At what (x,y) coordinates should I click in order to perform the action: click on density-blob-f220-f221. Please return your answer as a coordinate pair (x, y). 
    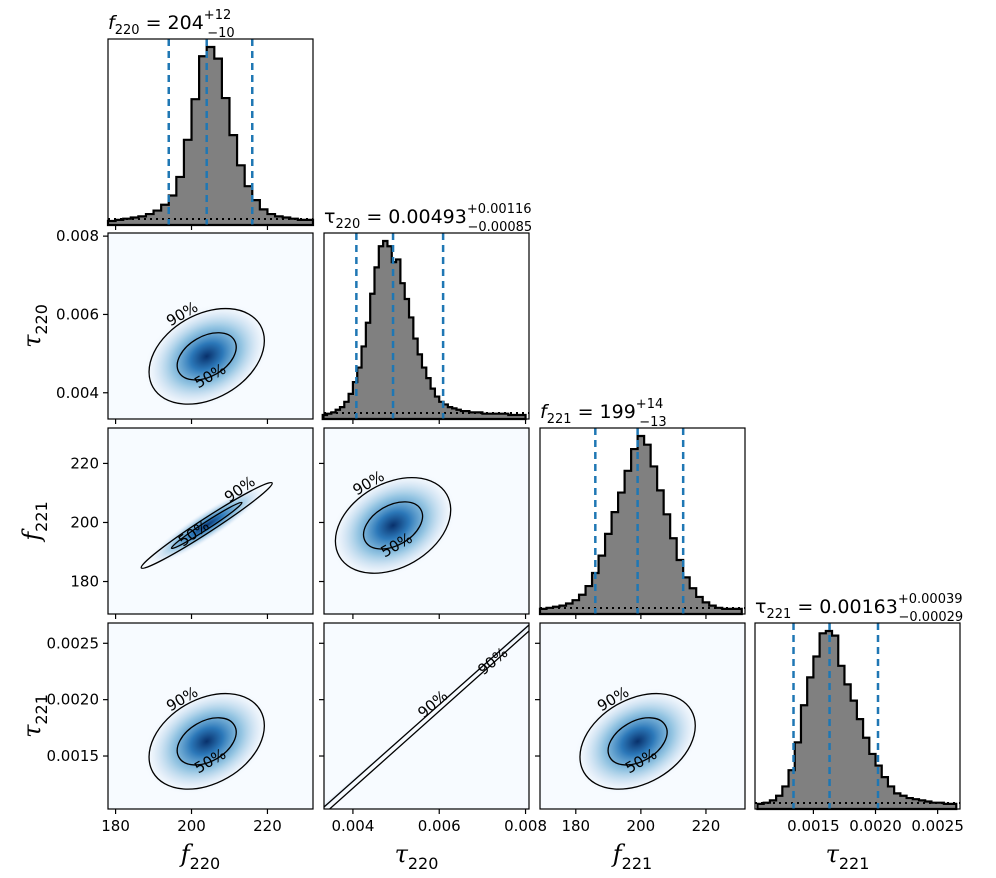
    Looking at the image, I should click on (206, 525).